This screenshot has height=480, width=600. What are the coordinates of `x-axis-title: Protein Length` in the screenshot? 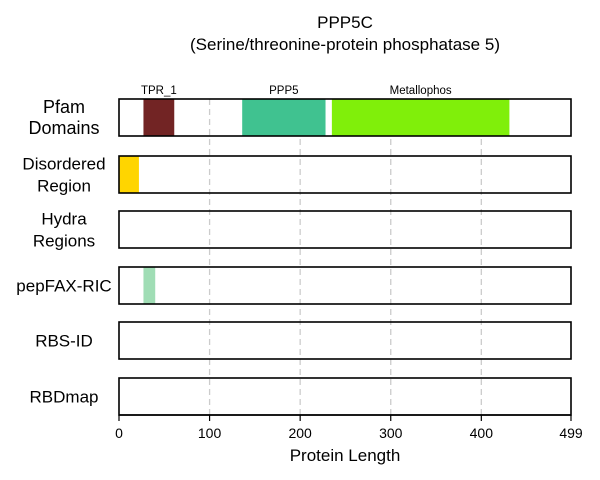 It's located at (345, 455).